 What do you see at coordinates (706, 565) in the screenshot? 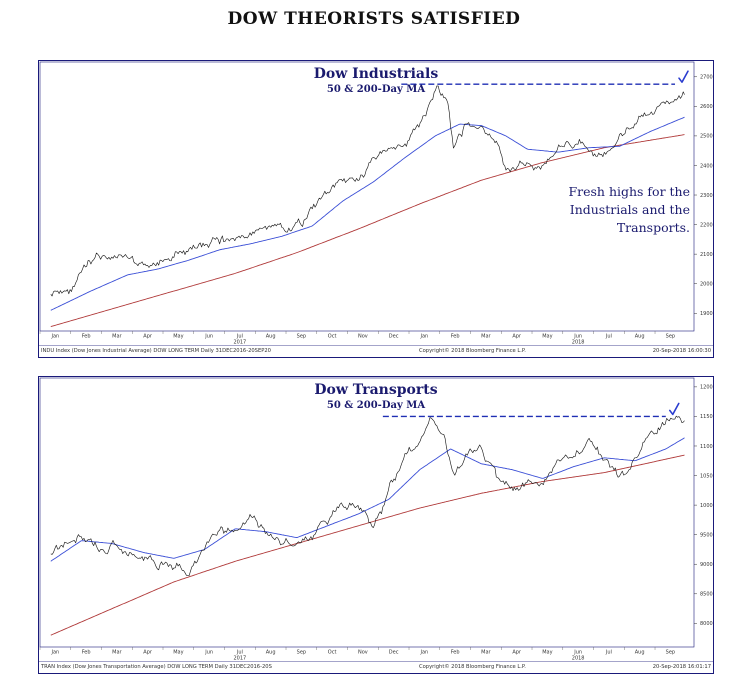
I see `y-tick-label: 9000` at bounding box center [706, 565].